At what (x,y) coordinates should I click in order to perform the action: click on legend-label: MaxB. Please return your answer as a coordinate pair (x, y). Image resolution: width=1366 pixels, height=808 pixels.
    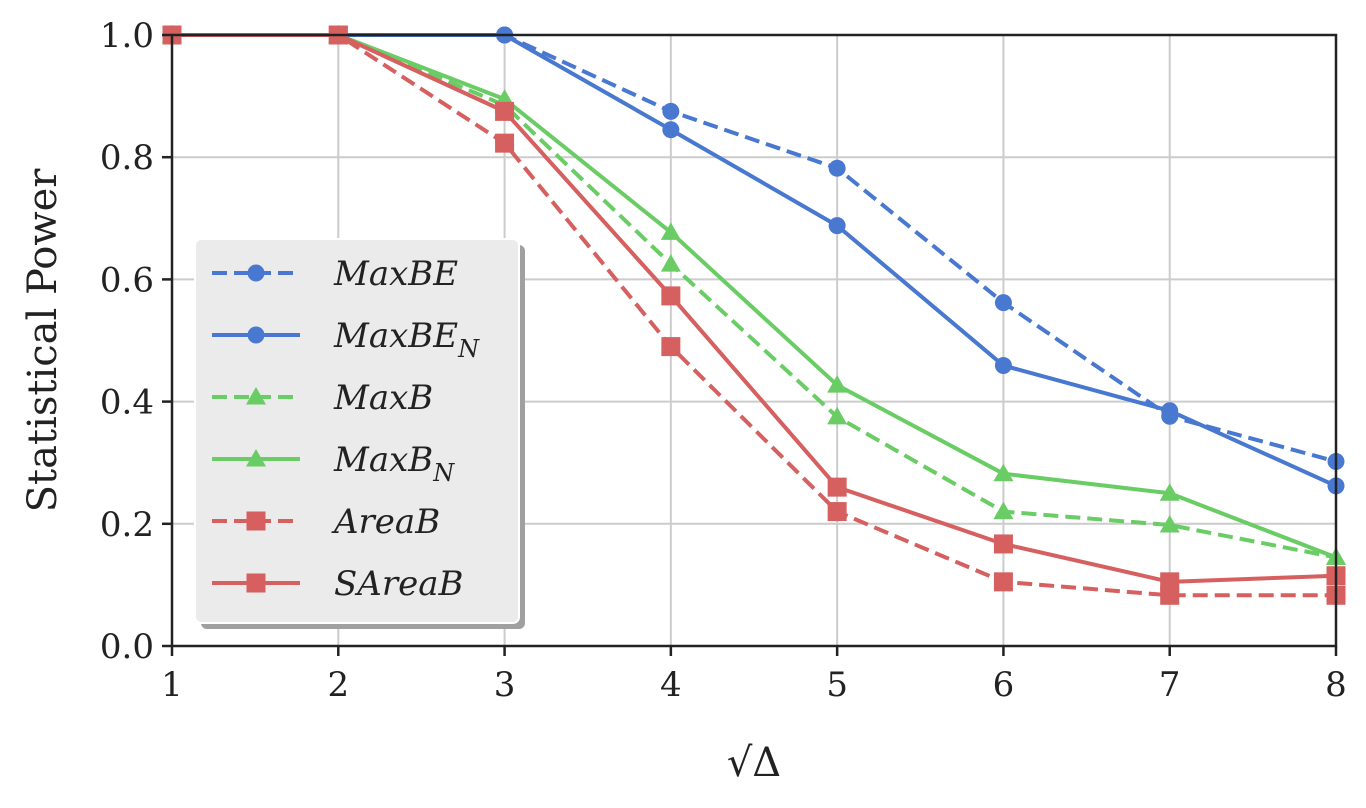
    Looking at the image, I should click on (383, 398).